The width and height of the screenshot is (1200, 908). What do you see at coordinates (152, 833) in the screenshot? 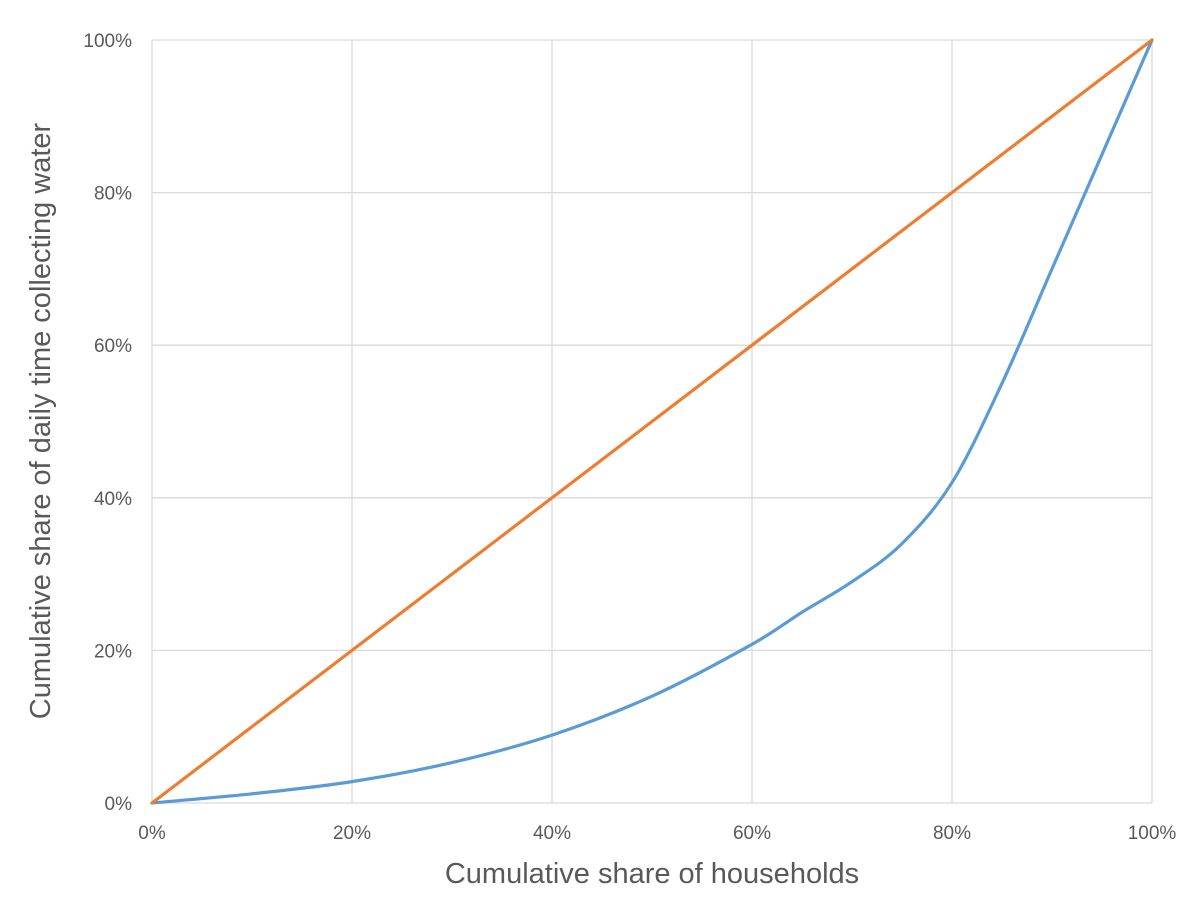
I see `x-tick-label: 0%` at bounding box center [152, 833].